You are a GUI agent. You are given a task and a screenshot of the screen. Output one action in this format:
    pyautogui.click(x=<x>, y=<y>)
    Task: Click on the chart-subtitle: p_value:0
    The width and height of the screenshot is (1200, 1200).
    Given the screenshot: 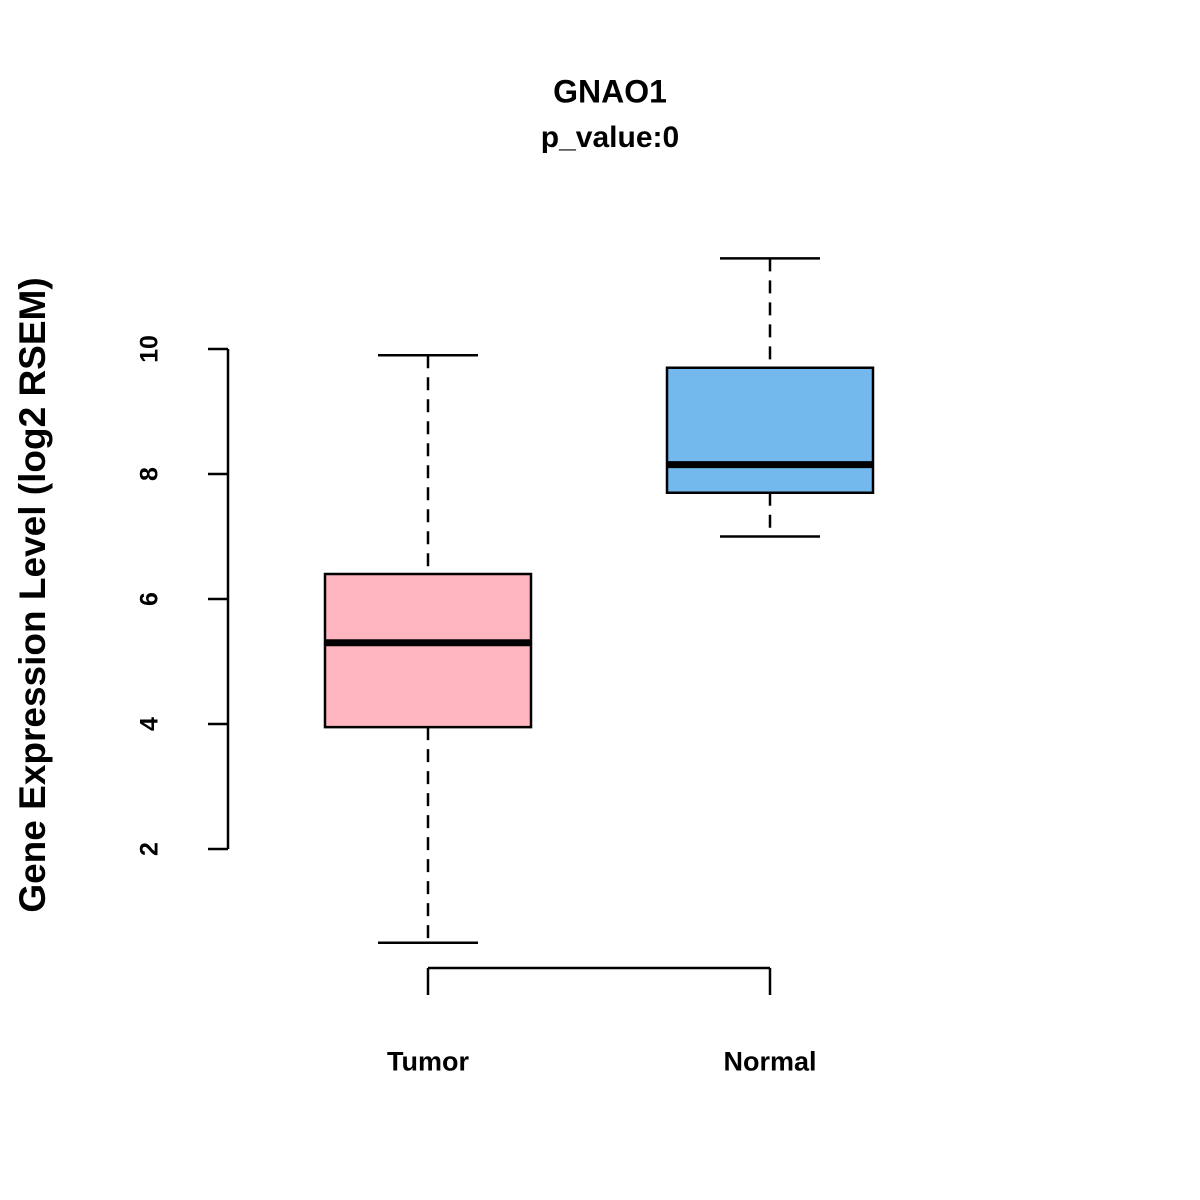 What is the action you would take?
    pyautogui.click(x=610, y=137)
    